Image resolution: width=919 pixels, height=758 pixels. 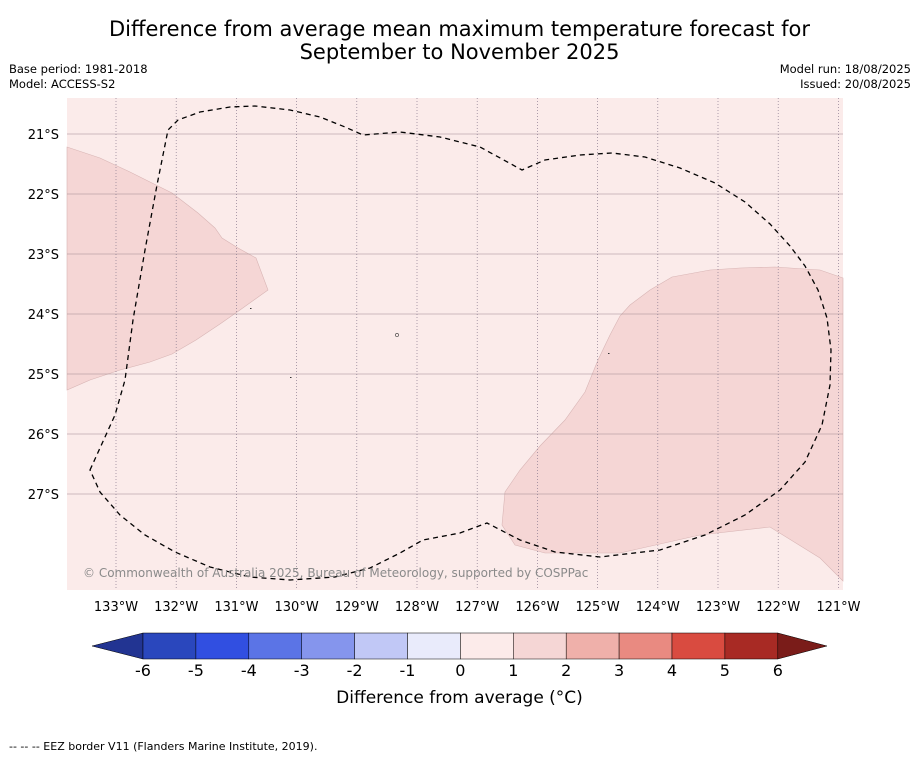 What do you see at coordinates (672, 670) in the screenshot?
I see `colorbar-tick-label: 4` at bounding box center [672, 670].